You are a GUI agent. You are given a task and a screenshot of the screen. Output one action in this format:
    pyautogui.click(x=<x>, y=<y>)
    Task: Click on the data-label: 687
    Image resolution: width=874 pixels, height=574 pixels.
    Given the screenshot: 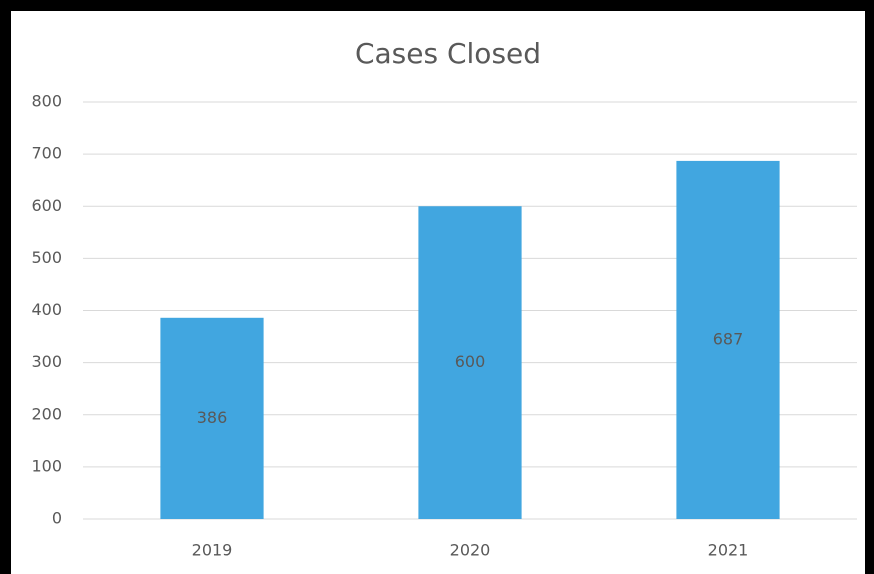 What is the action you would take?
    pyautogui.click(x=728, y=338)
    